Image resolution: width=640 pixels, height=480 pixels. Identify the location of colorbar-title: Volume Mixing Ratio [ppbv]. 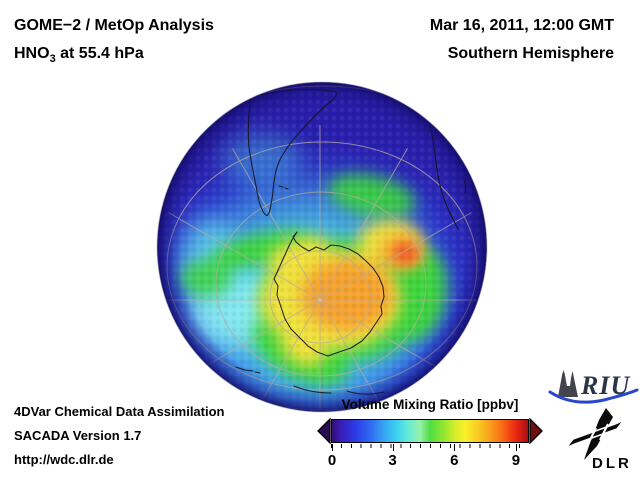
(430, 404).